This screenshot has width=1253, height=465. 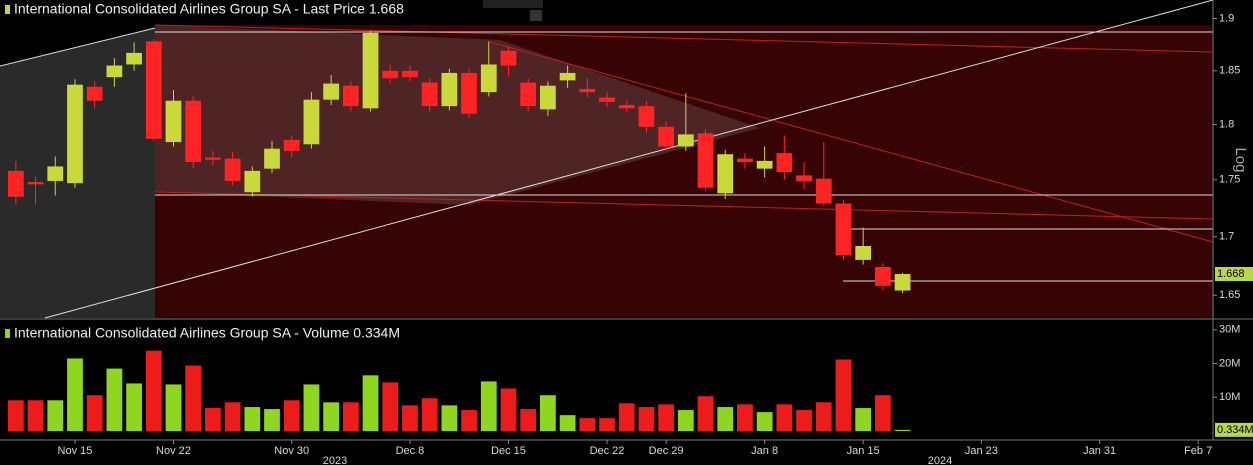 What do you see at coordinates (291, 451) in the screenshot?
I see `x-tick-label: Nov 30` at bounding box center [291, 451].